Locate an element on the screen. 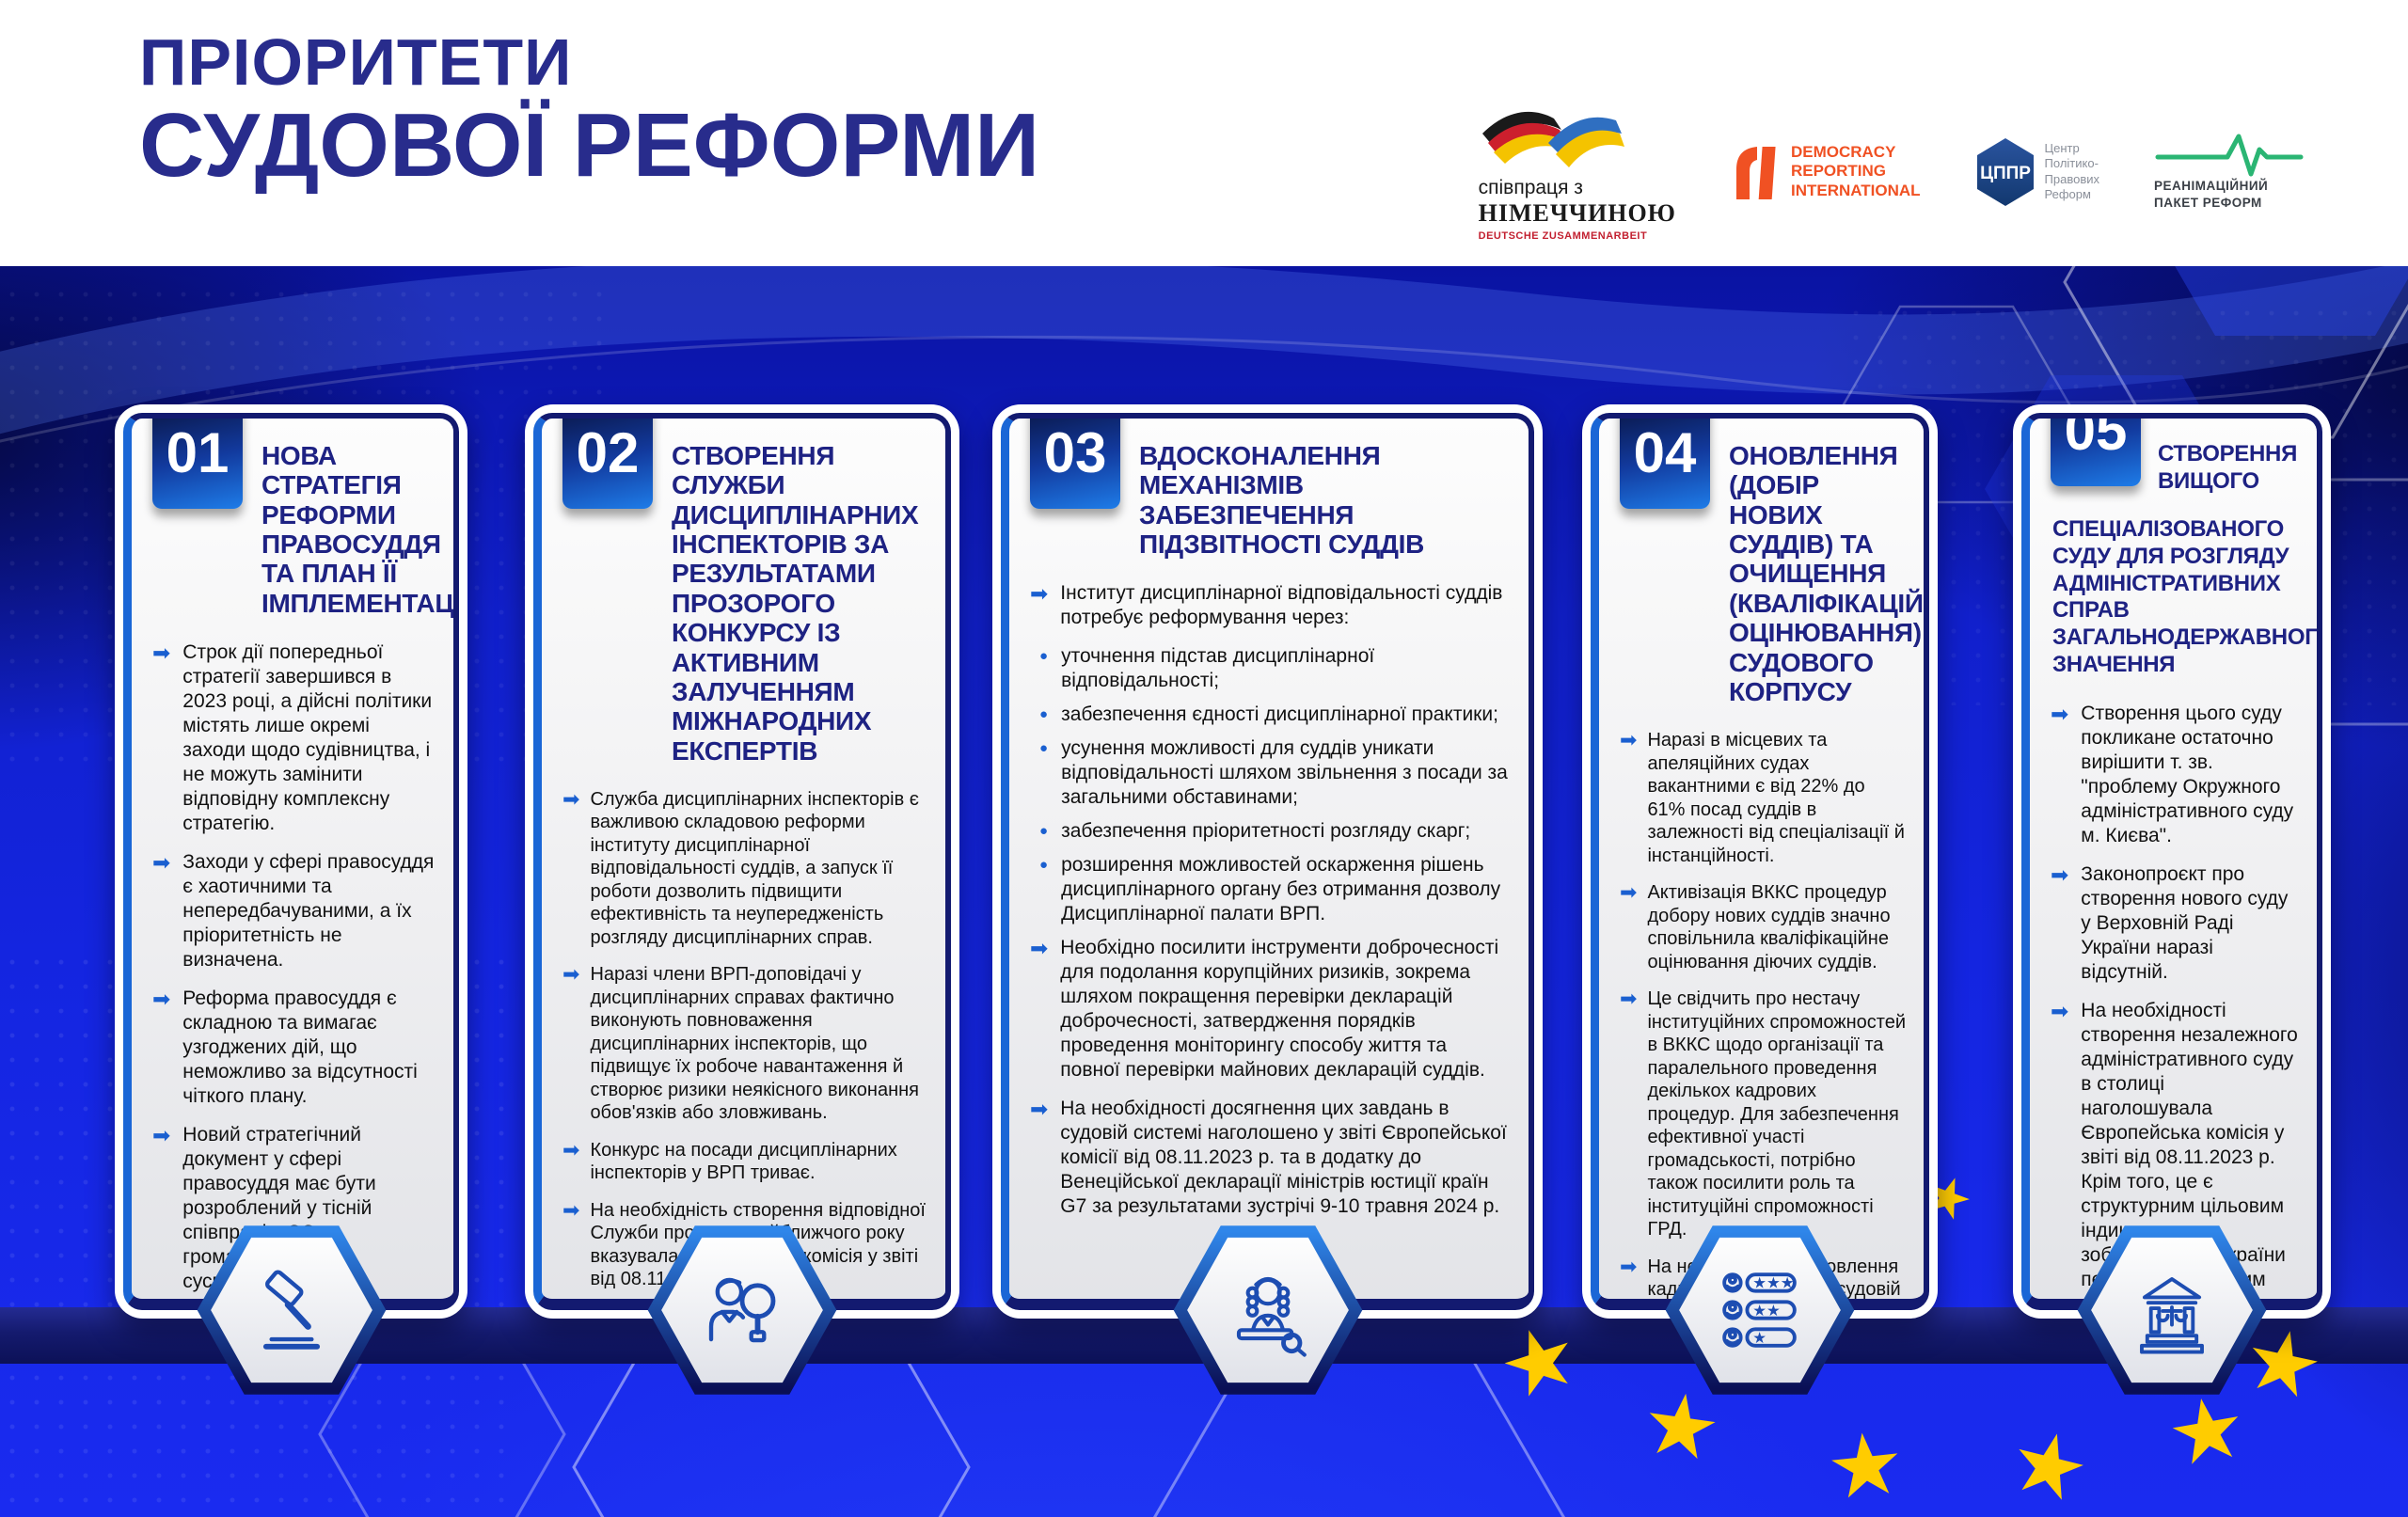 This screenshot has height=1517, width=2408. card-number-badge: 01 is located at coordinates (198, 464).